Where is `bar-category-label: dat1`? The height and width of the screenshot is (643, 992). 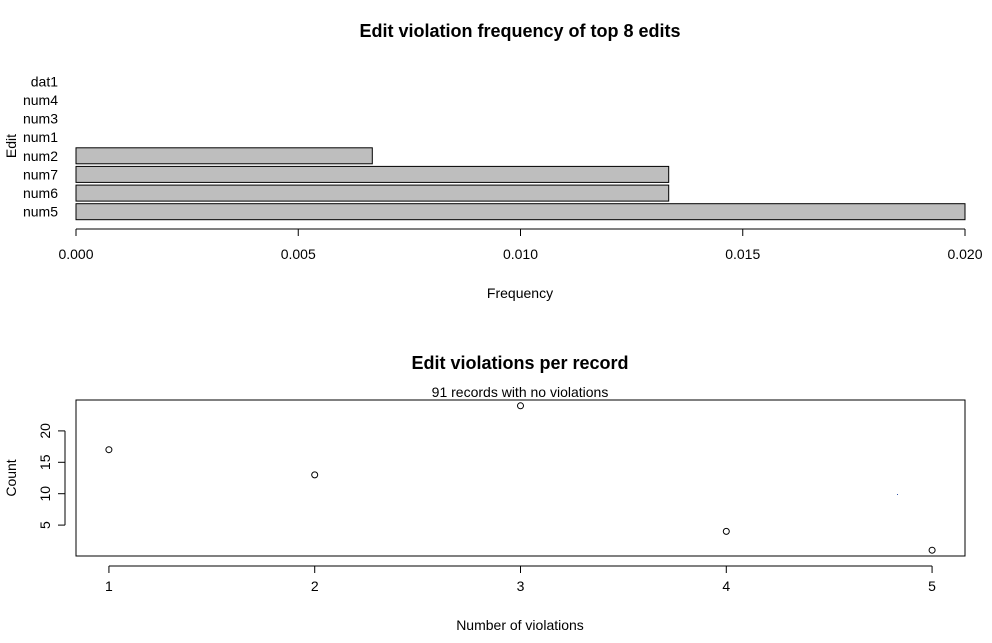 bar-category-label: dat1 is located at coordinates (44, 81).